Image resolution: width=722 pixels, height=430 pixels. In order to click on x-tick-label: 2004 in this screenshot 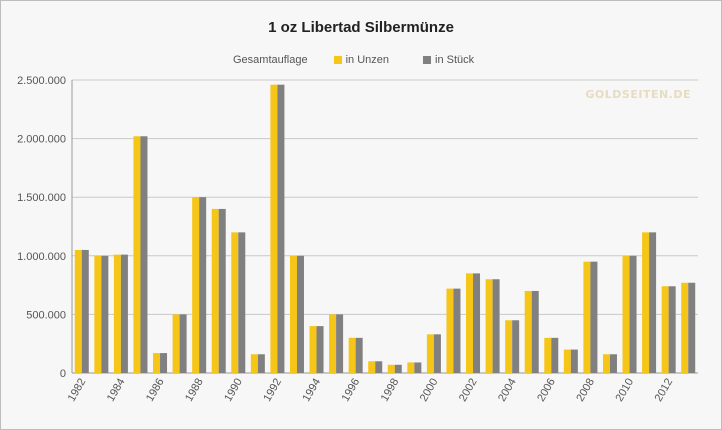, I will do `click(507, 390)`.